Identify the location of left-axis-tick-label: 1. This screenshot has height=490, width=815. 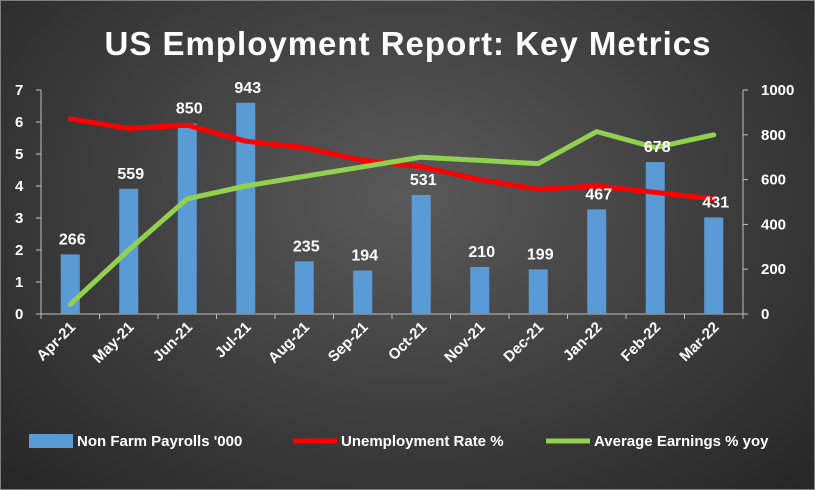
(19, 282).